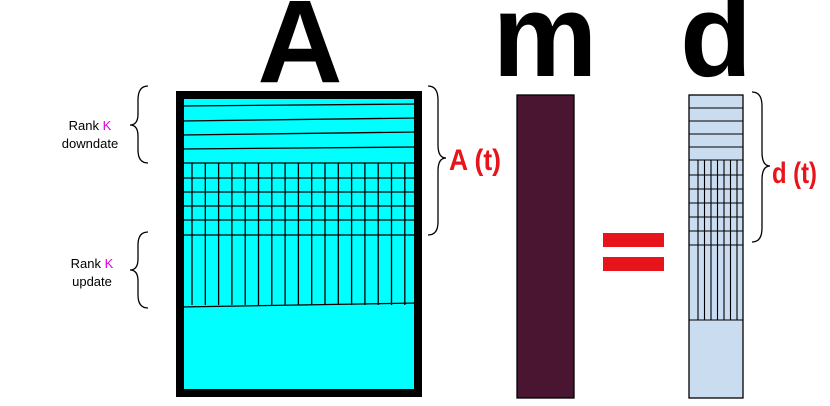 Image resolution: width=830 pixels, height=406 pixels. I want to click on update-rank: Rank K, so click(92, 263).